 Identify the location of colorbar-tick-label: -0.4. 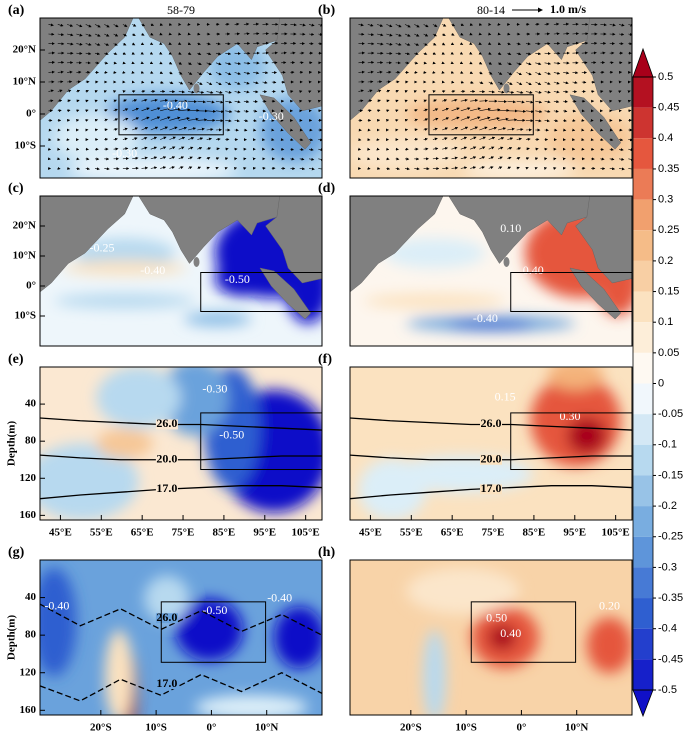
(667, 629).